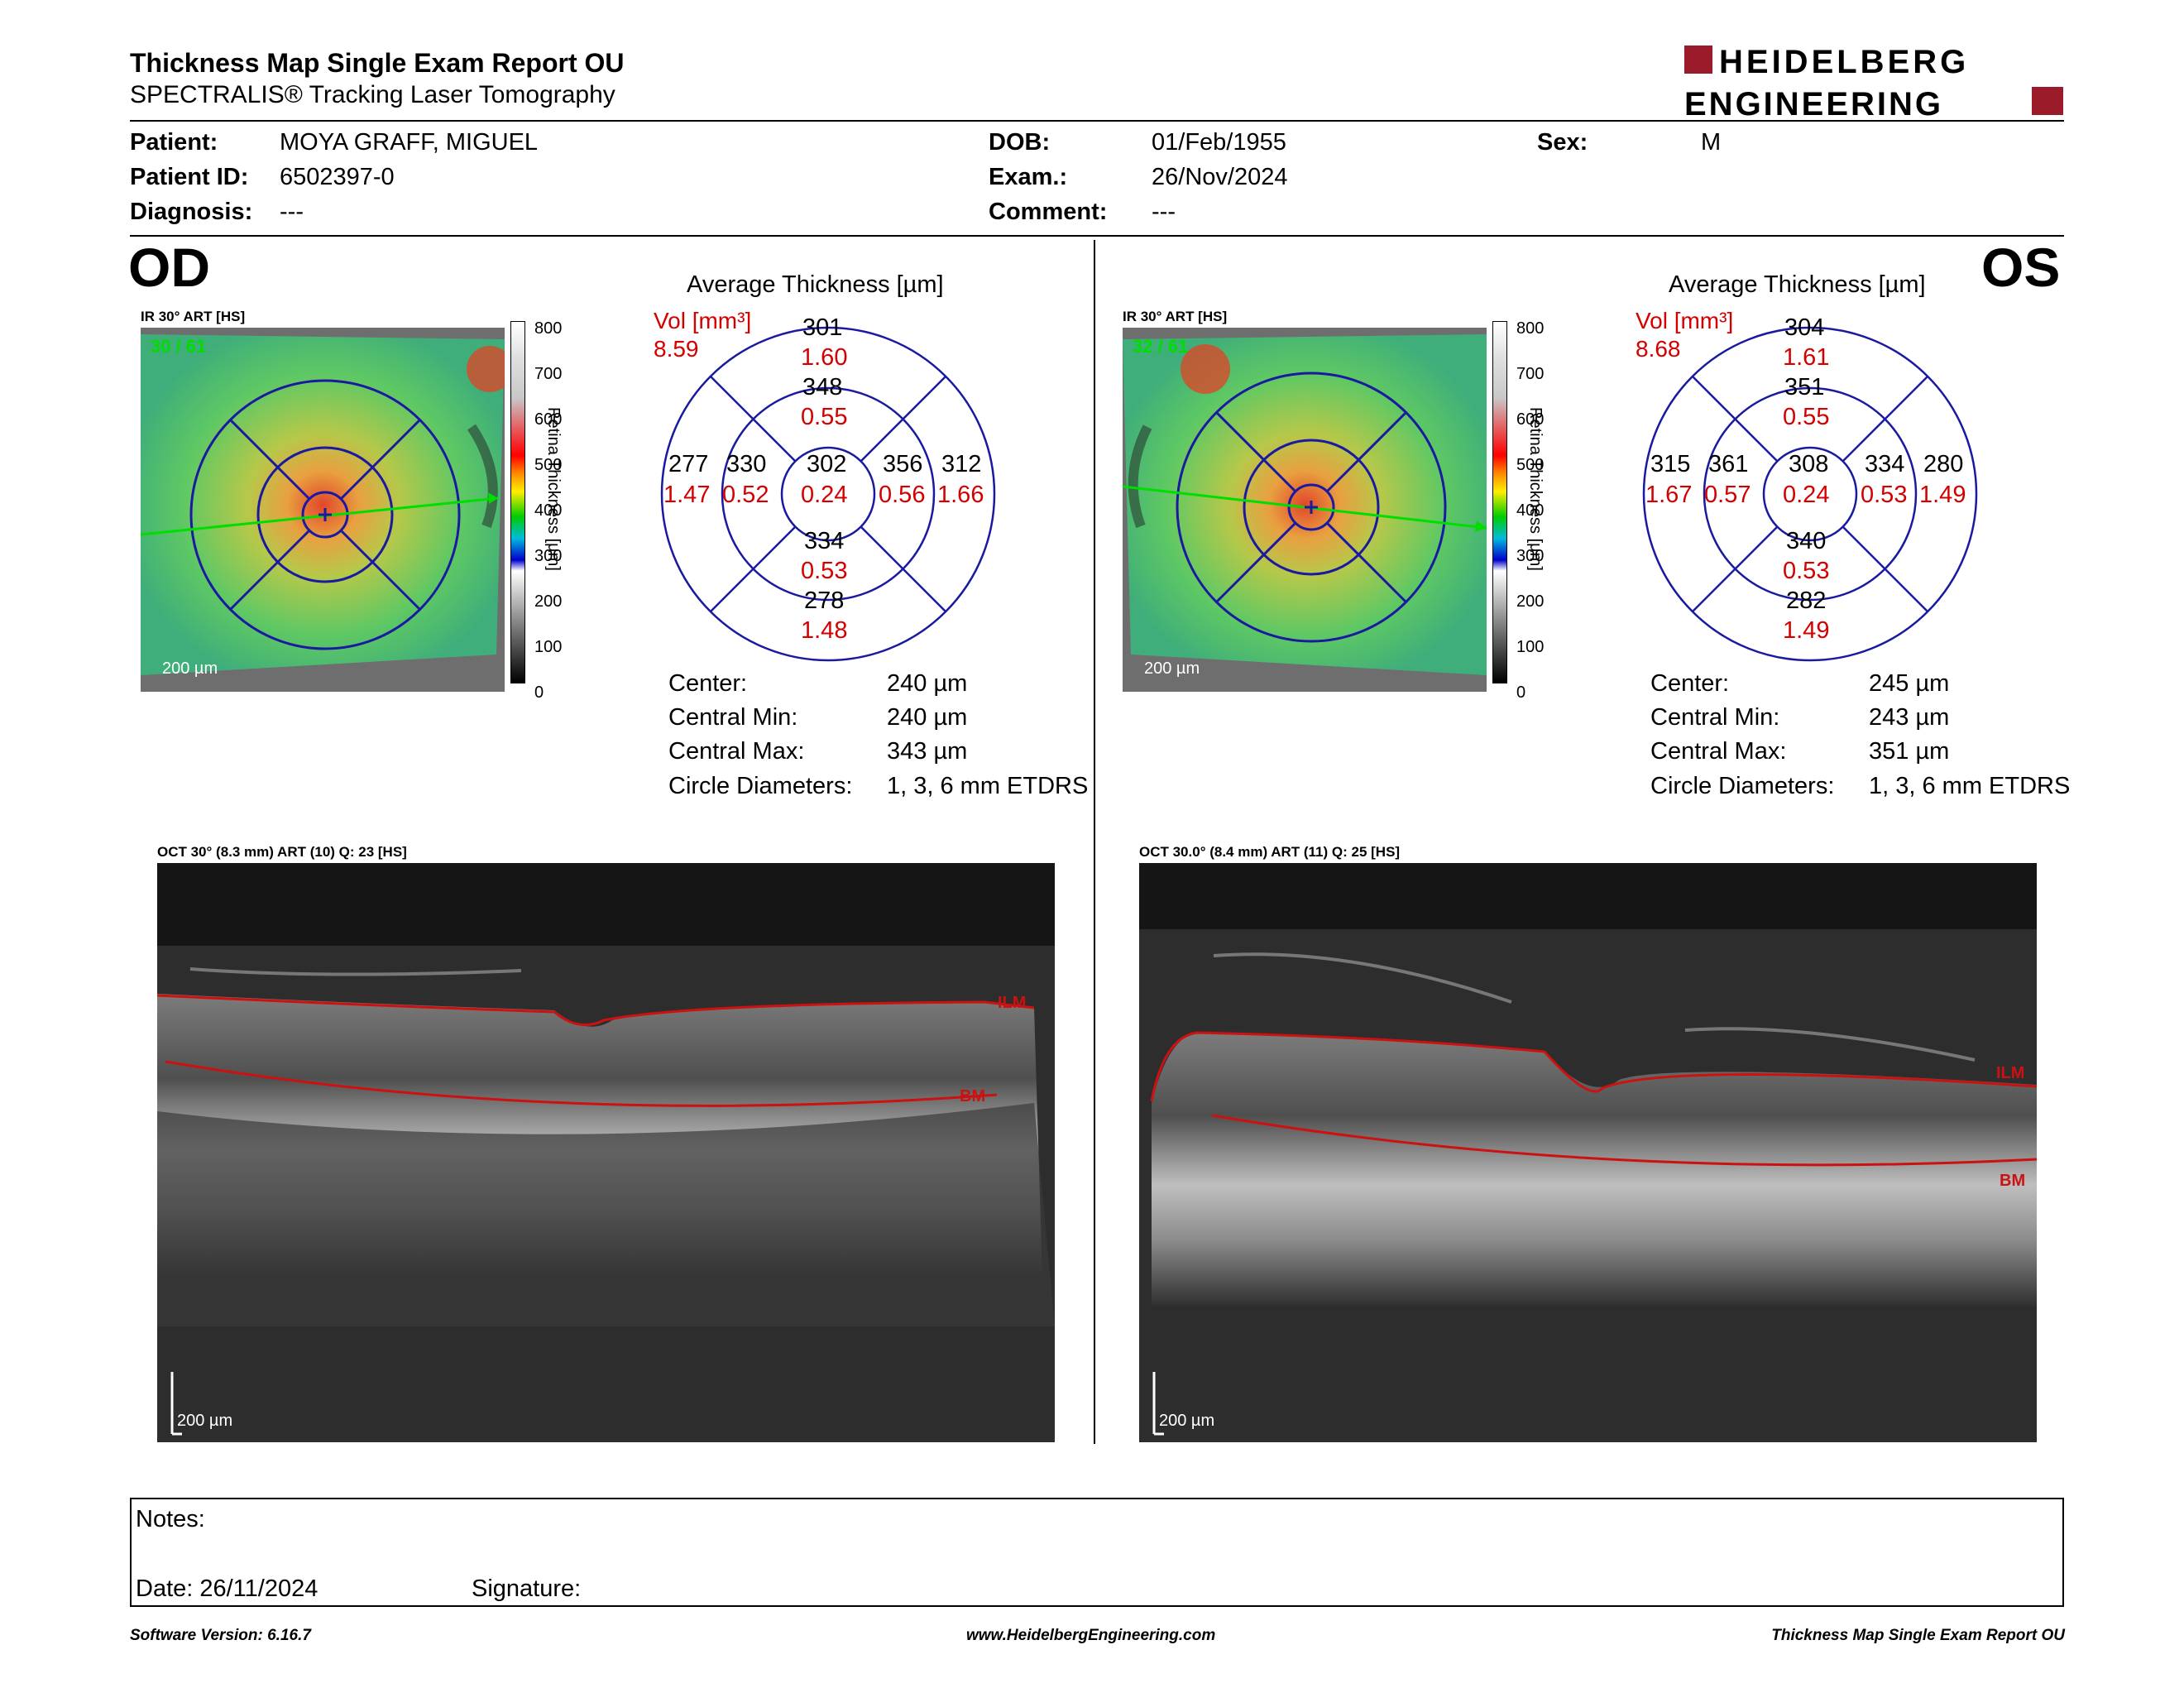 The image size is (2184, 1688). I want to click on od-colorbar, so click(517, 502).